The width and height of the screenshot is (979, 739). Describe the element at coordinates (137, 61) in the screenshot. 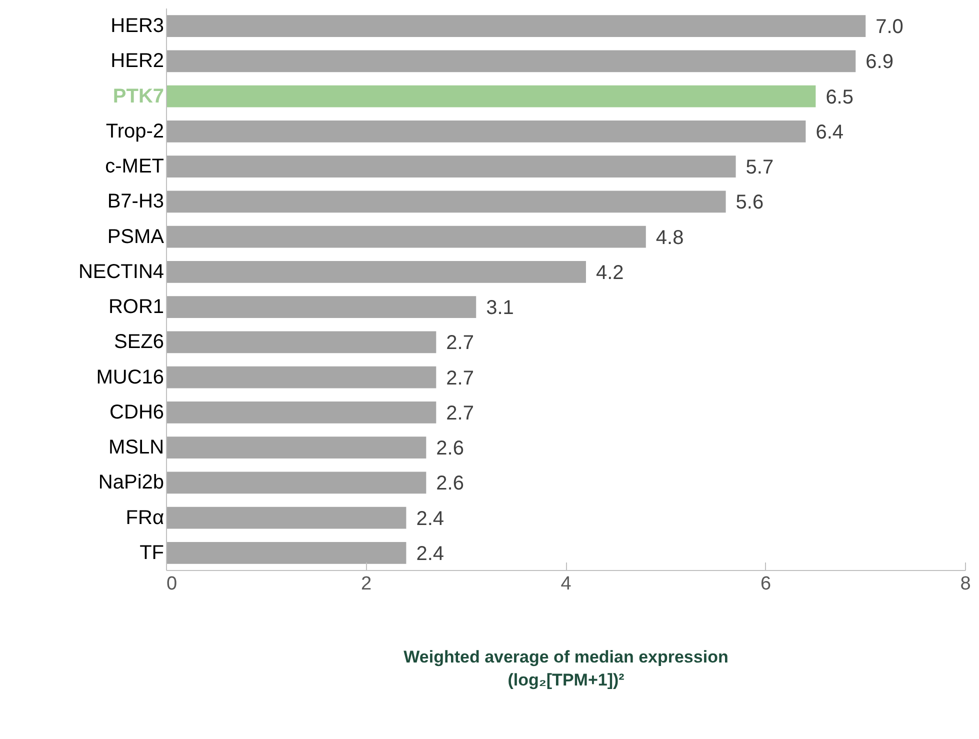

I see `y-tick-label: HER2` at that location.